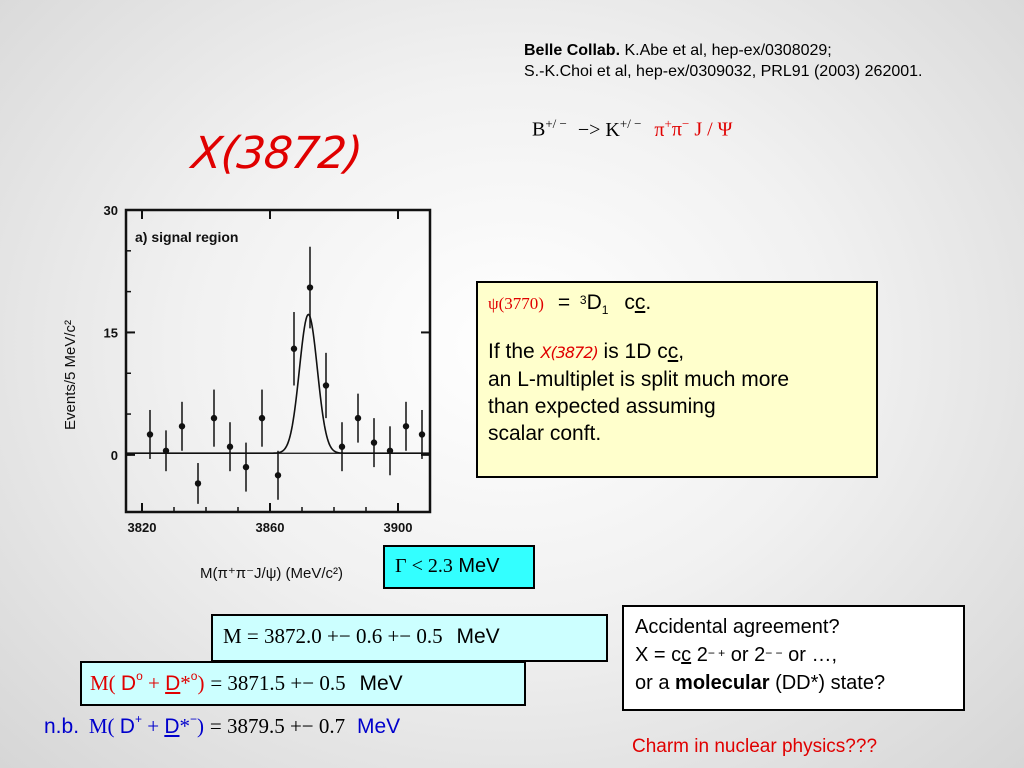  What do you see at coordinates (605, 310) in the screenshot?
I see `state-sub: 1` at bounding box center [605, 310].